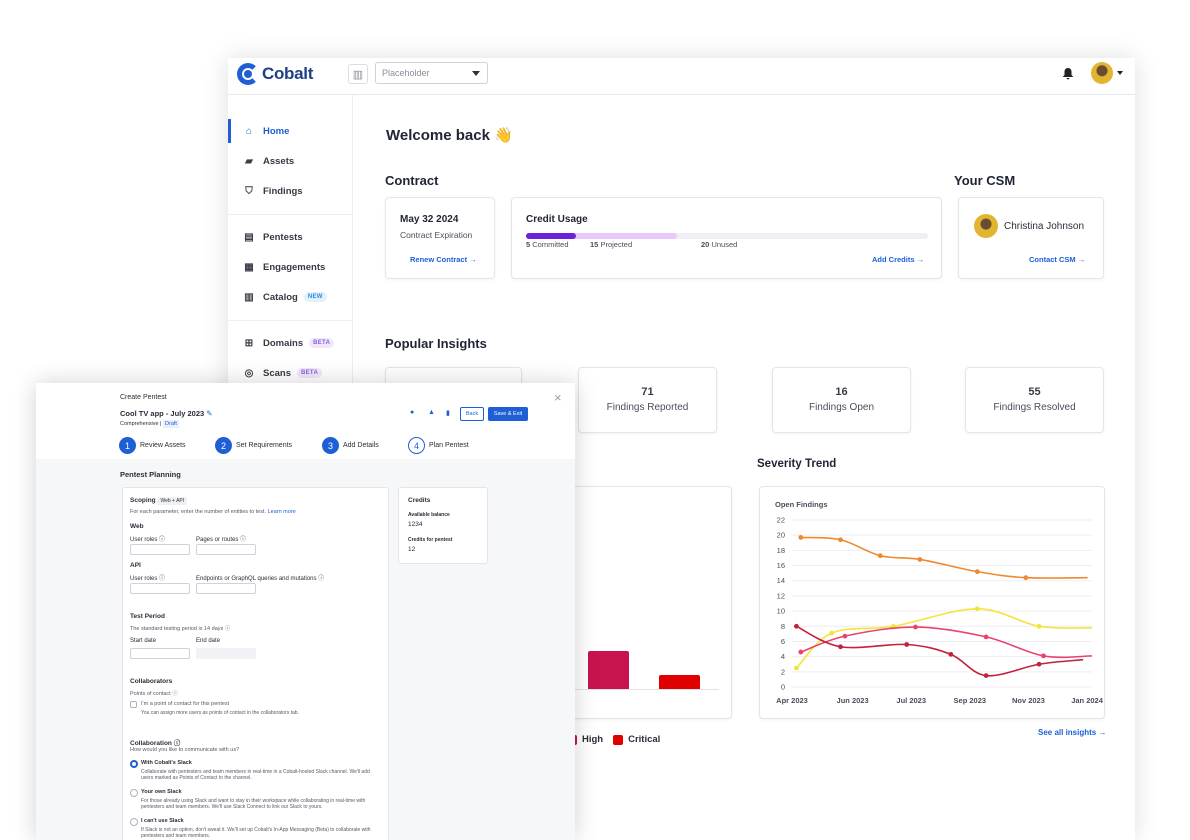  I want to click on poc-checkbox, so click(133, 704).